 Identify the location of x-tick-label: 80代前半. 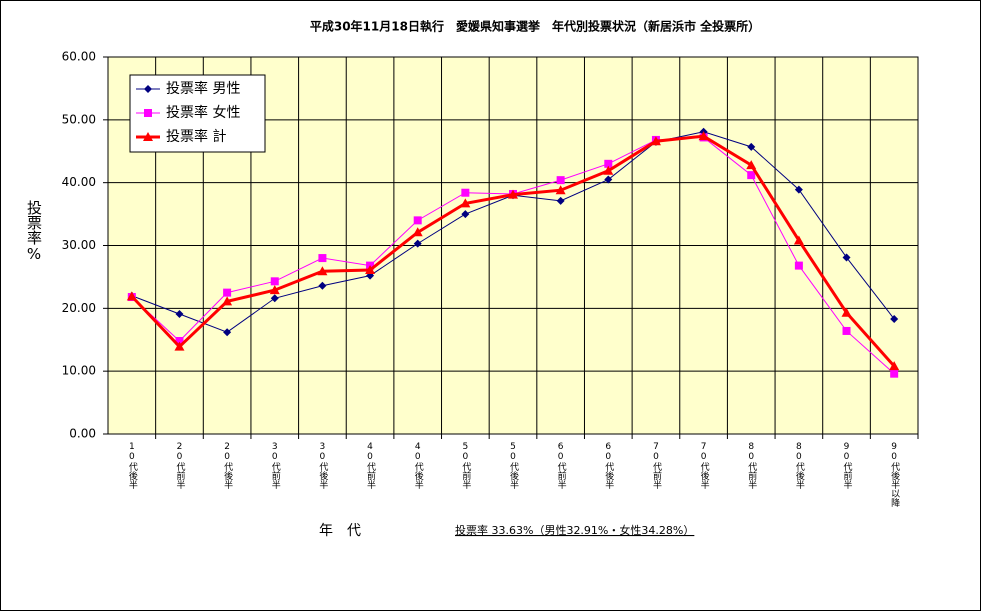
(751, 465).